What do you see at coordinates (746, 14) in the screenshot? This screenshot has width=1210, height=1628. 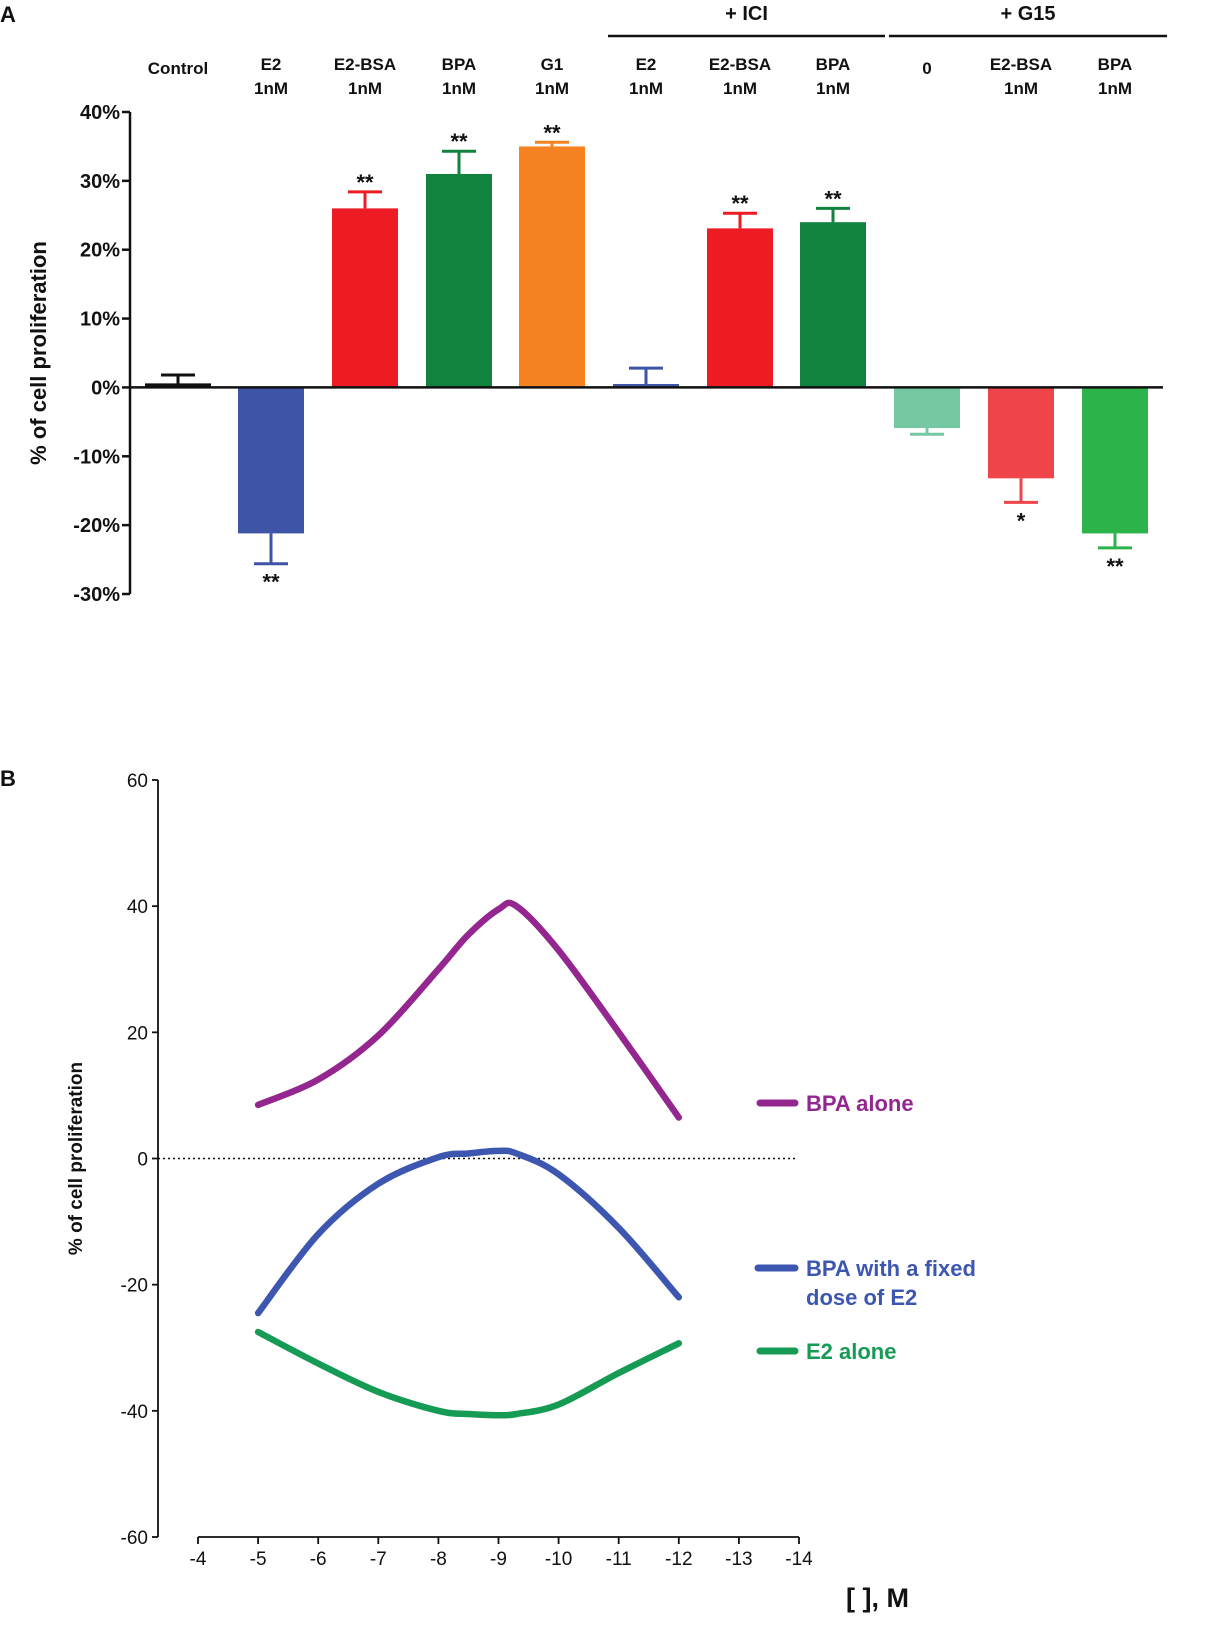 I see `group-label: + ICI` at bounding box center [746, 14].